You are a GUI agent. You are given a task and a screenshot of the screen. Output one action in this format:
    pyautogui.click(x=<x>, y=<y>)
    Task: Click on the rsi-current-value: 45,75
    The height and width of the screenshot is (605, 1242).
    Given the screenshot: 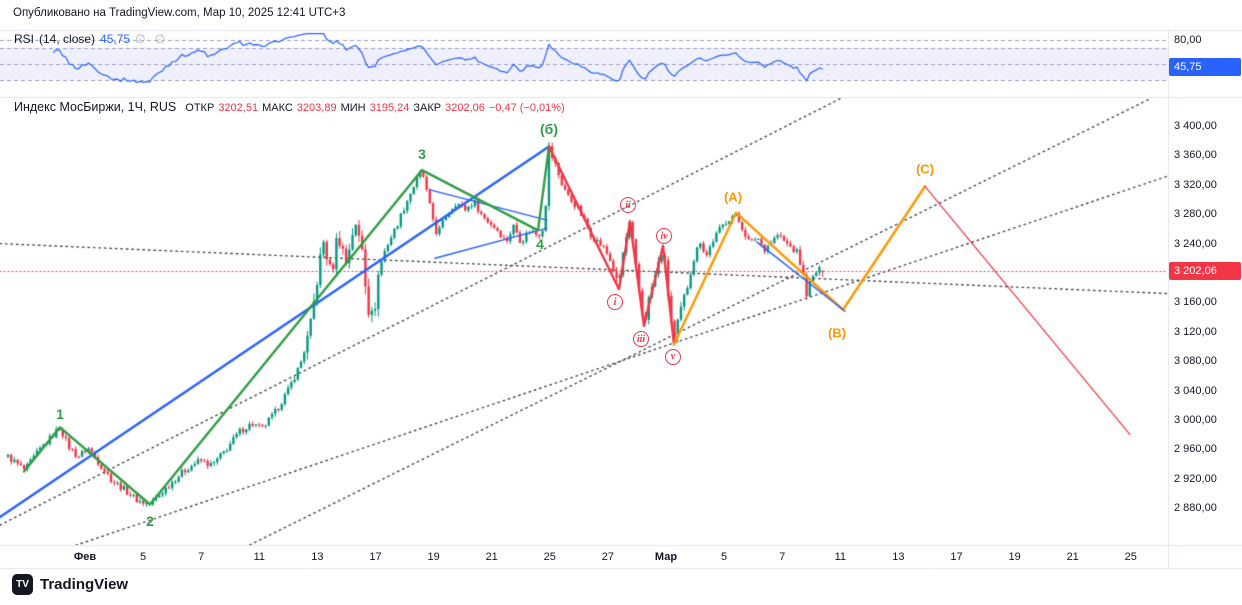 What is the action you would take?
    pyautogui.click(x=115, y=39)
    